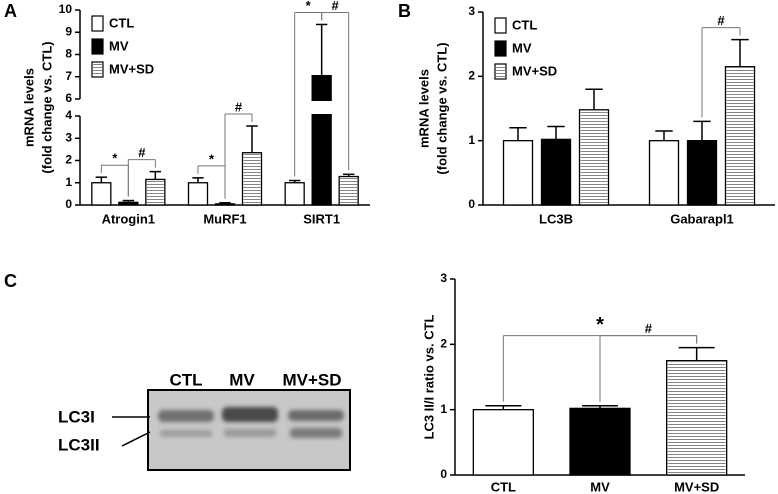 The height and width of the screenshot is (494, 778). Describe the element at coordinates (68, 54) in the screenshot. I see `y-tick-label: 8` at that location.